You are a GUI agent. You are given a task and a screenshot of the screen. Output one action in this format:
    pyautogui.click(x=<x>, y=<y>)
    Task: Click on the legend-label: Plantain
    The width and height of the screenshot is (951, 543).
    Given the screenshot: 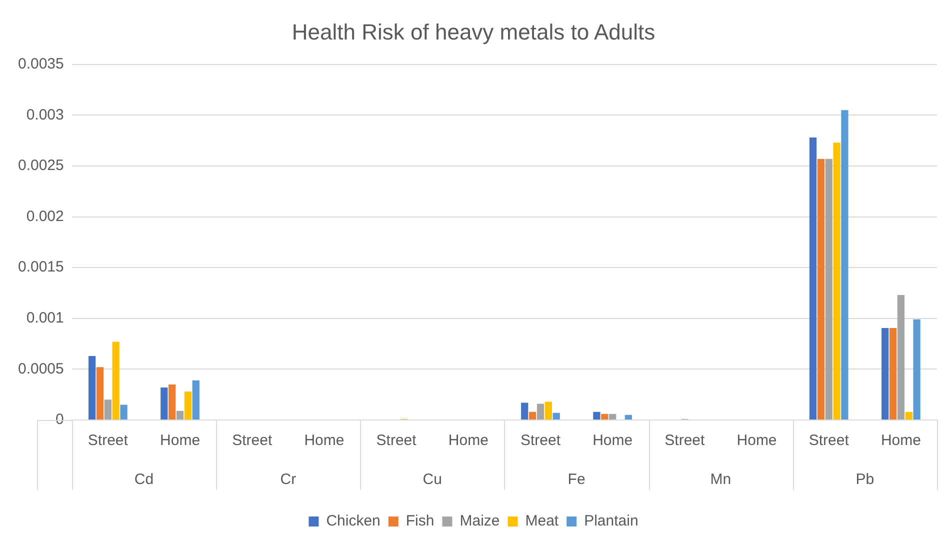 What is the action you would take?
    pyautogui.click(x=611, y=521)
    